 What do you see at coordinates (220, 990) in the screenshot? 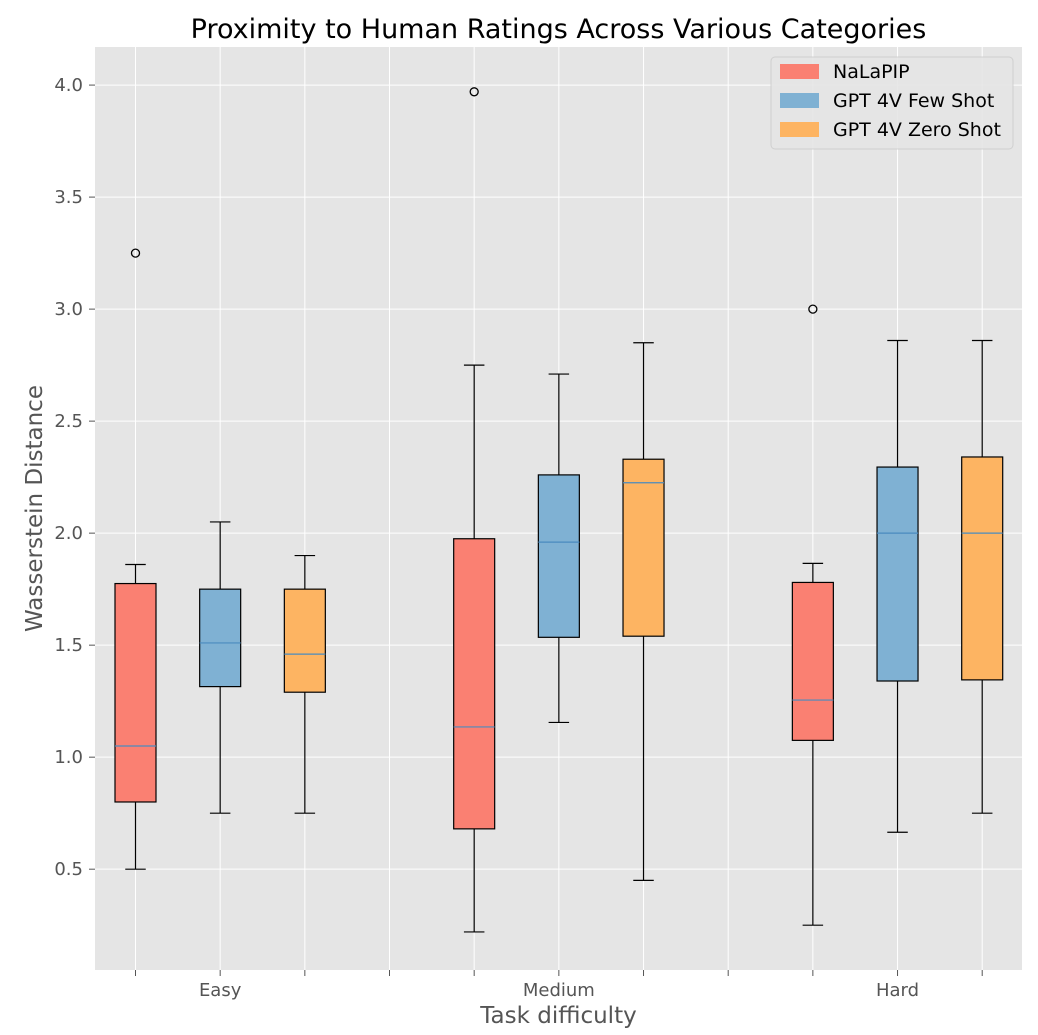
I see `x-tick-label: Easy` at bounding box center [220, 990].